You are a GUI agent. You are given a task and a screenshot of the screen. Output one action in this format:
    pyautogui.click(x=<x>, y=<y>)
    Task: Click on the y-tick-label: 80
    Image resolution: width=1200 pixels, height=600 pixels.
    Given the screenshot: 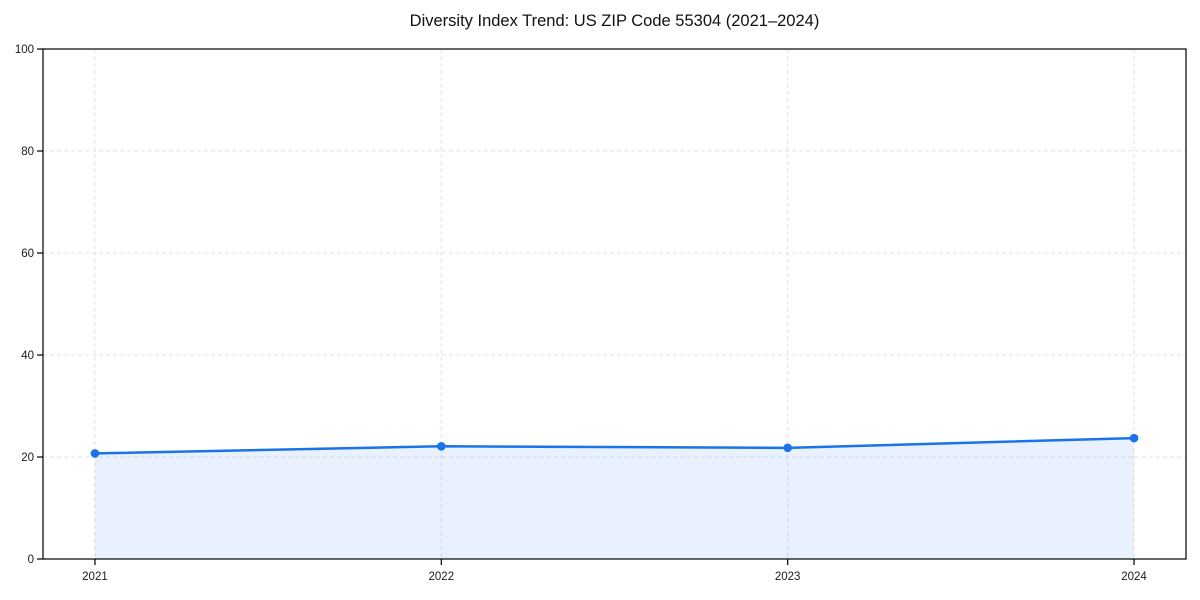 What is the action you would take?
    pyautogui.click(x=27, y=152)
    